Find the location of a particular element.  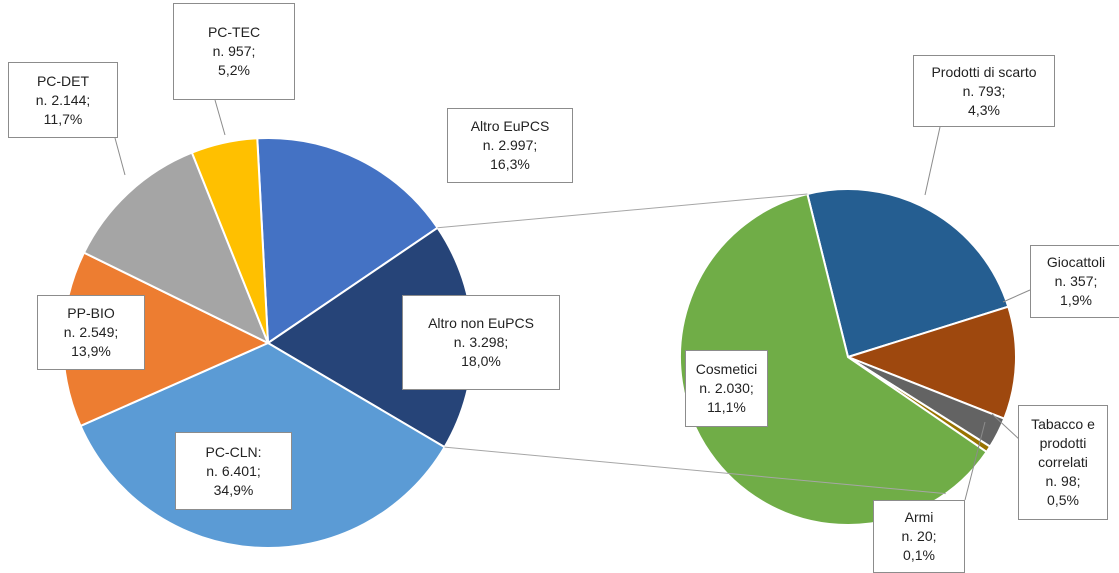

data-label: PP-BIO n. 2.549; 13,9% is located at coordinates (91, 332).